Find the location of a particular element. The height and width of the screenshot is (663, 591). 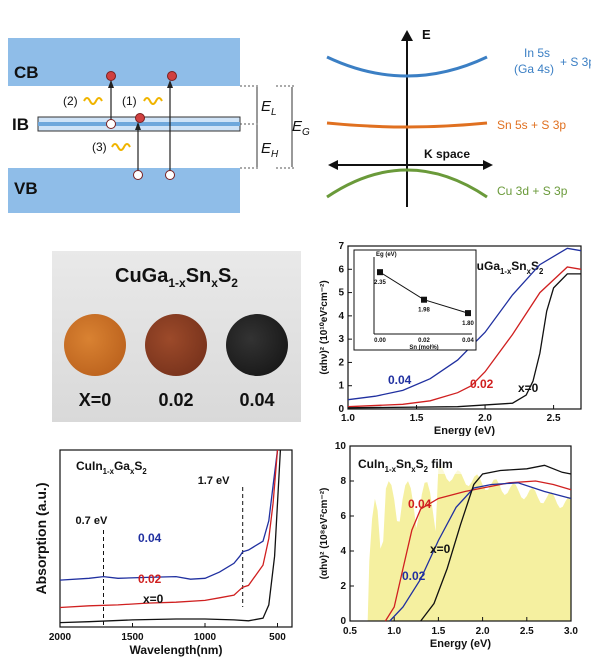

x-tick-label: 500 is located at coordinates (277, 637).